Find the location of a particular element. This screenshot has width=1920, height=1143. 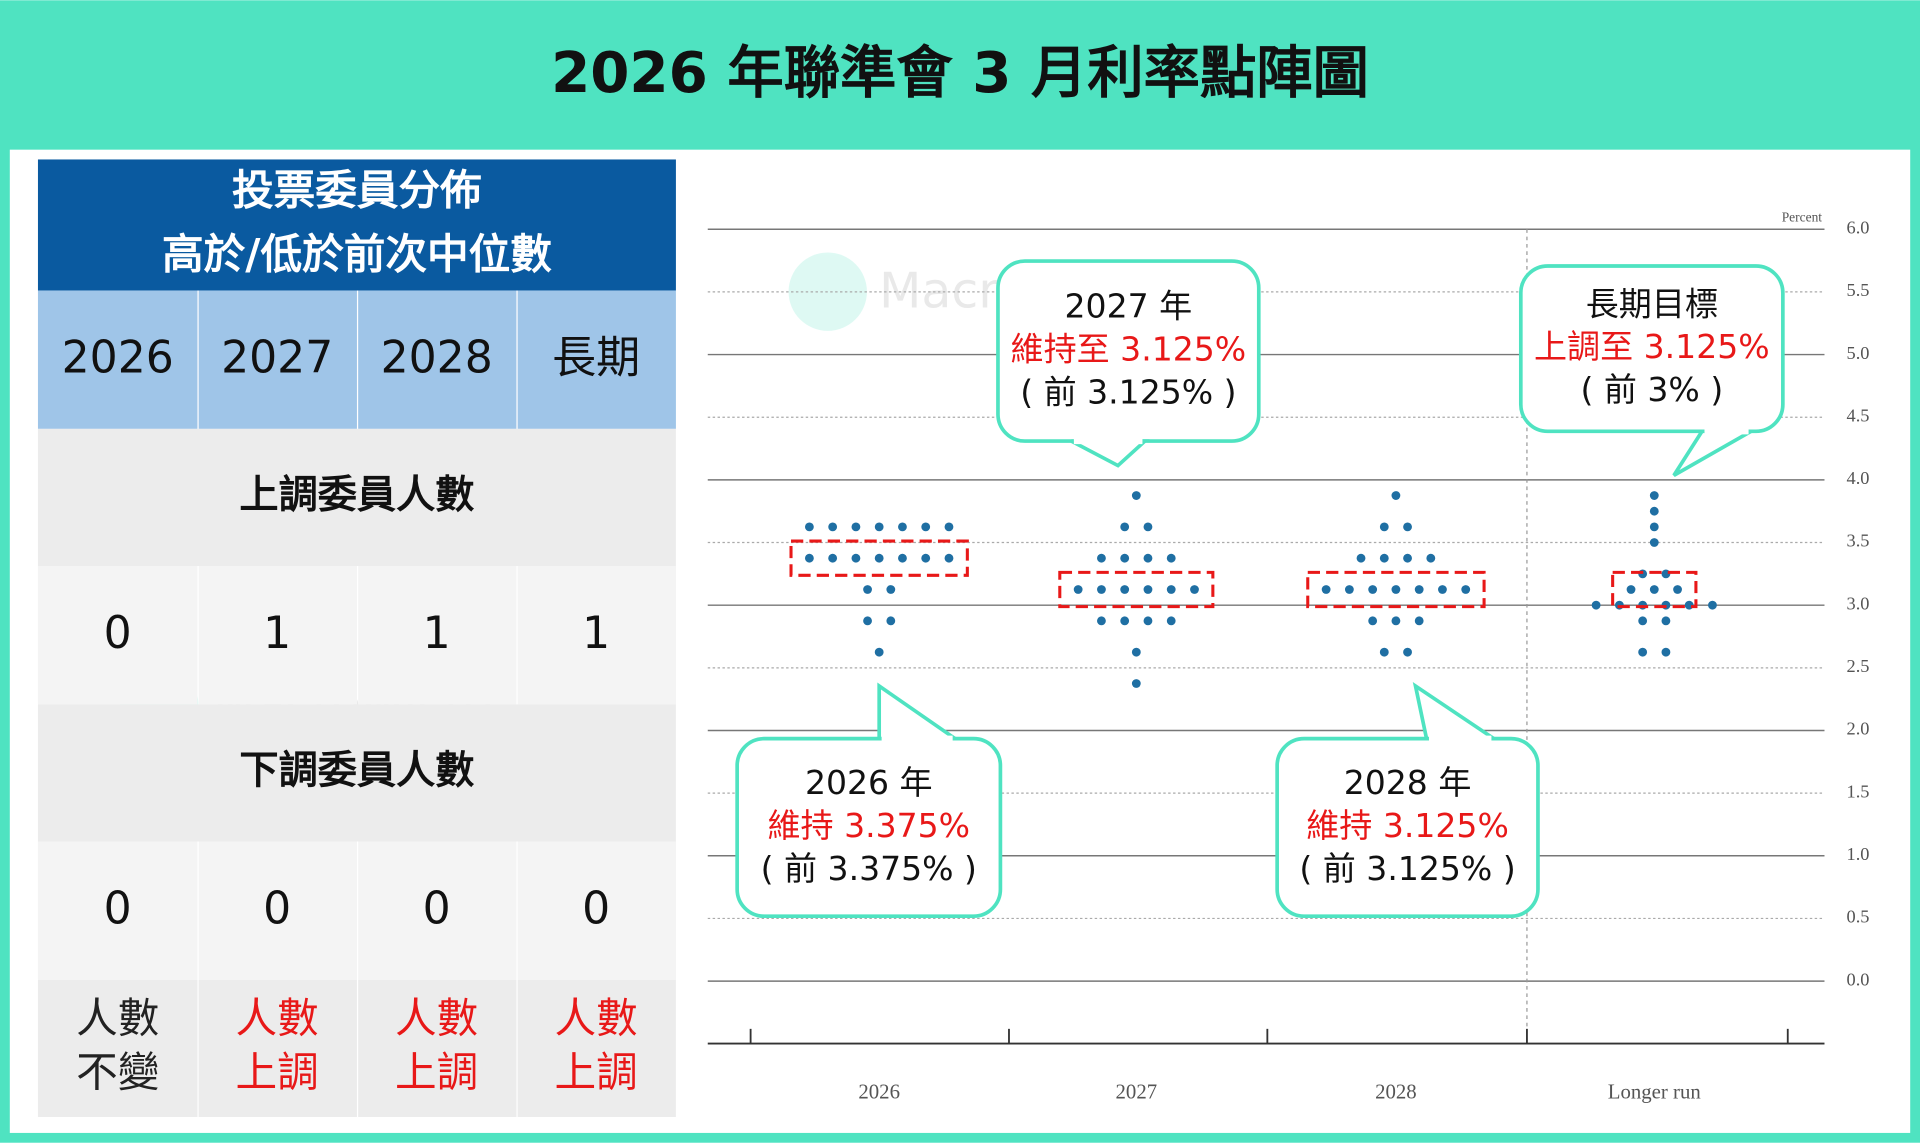

callout is located at coordinates (869, 827).